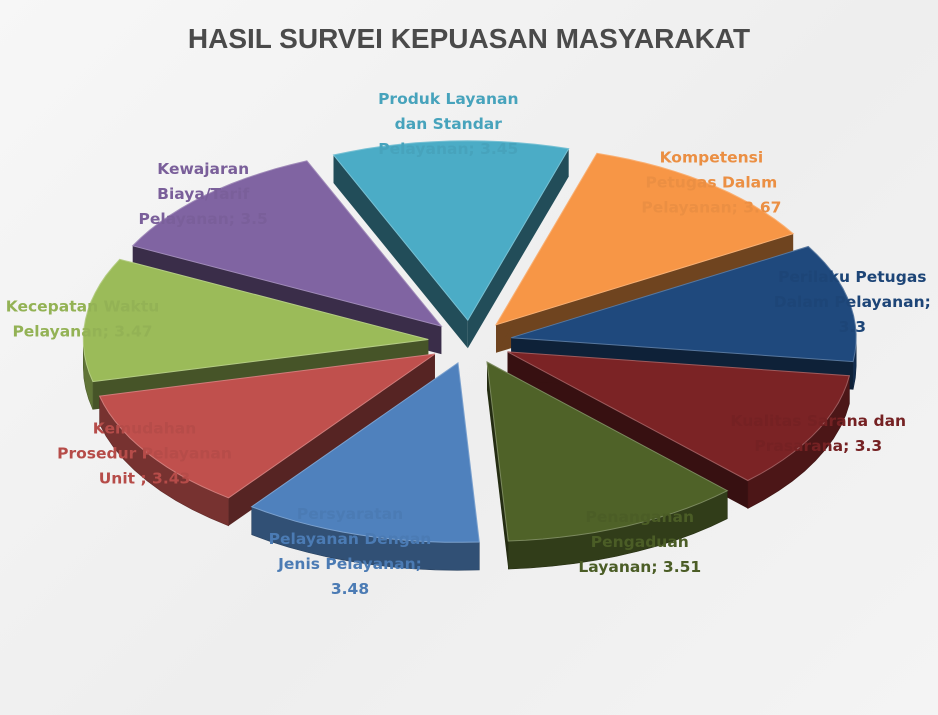 The height and width of the screenshot is (715, 938). I want to click on slice-label-line: Pelayanan; 3.45, so click(448, 149).